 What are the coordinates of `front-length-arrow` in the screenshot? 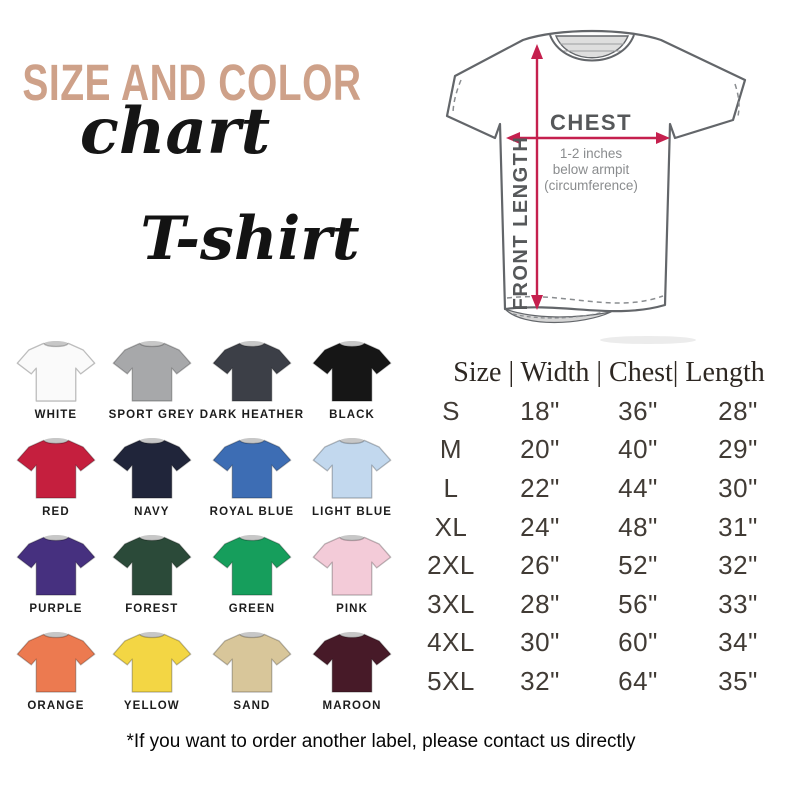 It's located at (537, 177).